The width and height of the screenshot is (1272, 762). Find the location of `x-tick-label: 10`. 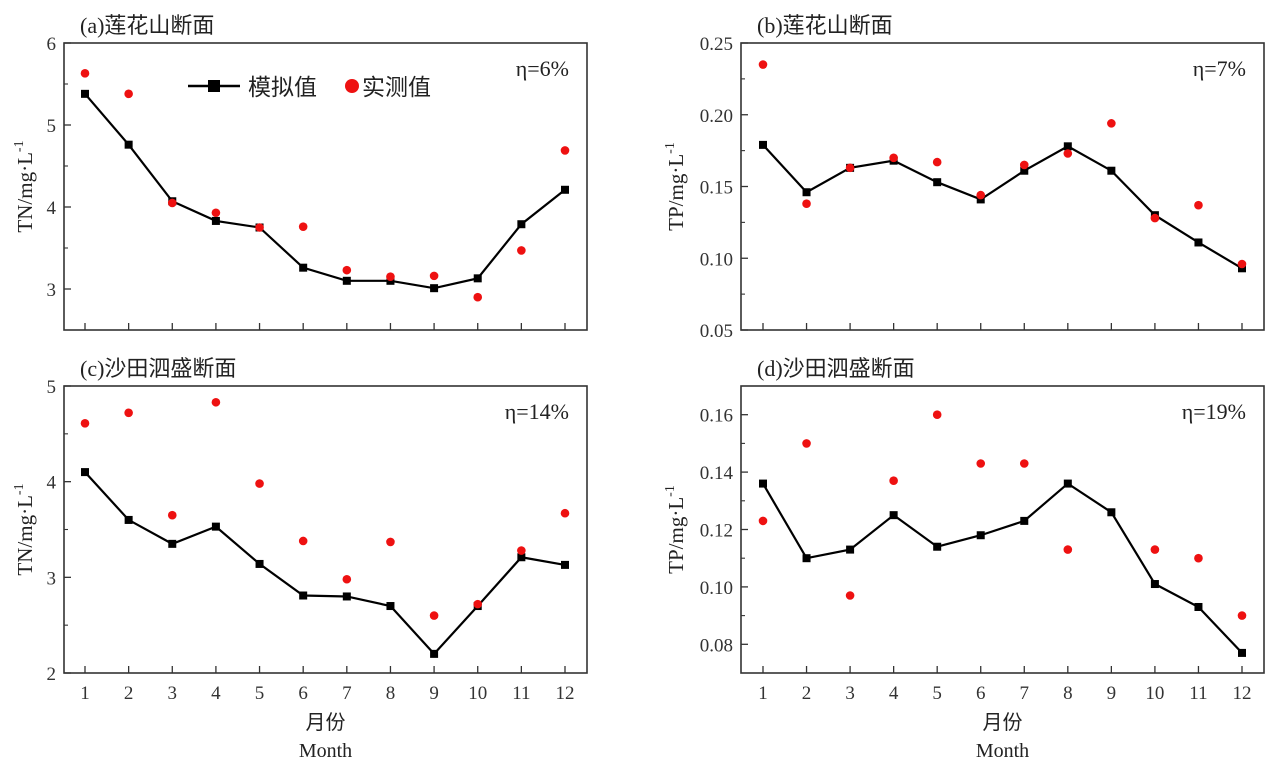

x-tick-label: 10 is located at coordinates (477, 693).